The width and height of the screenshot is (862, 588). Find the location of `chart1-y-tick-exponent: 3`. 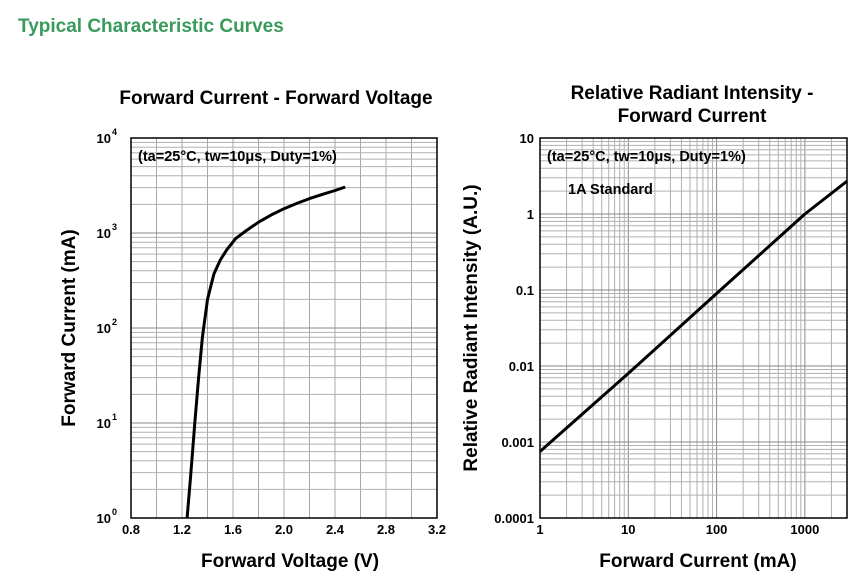

chart1-y-tick-exponent: 3 is located at coordinates (114, 227).